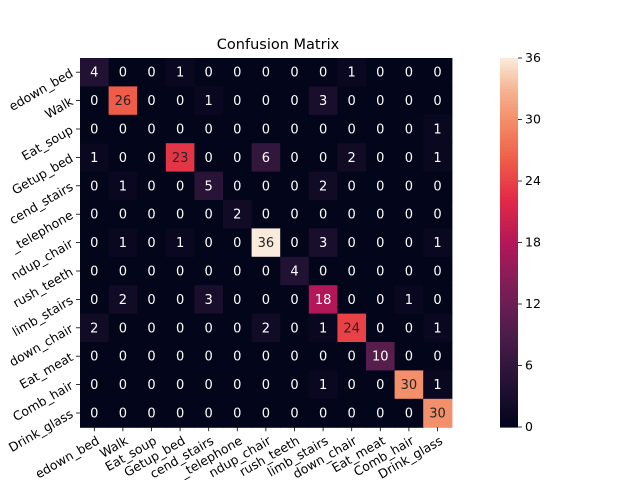  What do you see at coordinates (94, 328) in the screenshot?
I see `cell-value-label: 2` at bounding box center [94, 328].